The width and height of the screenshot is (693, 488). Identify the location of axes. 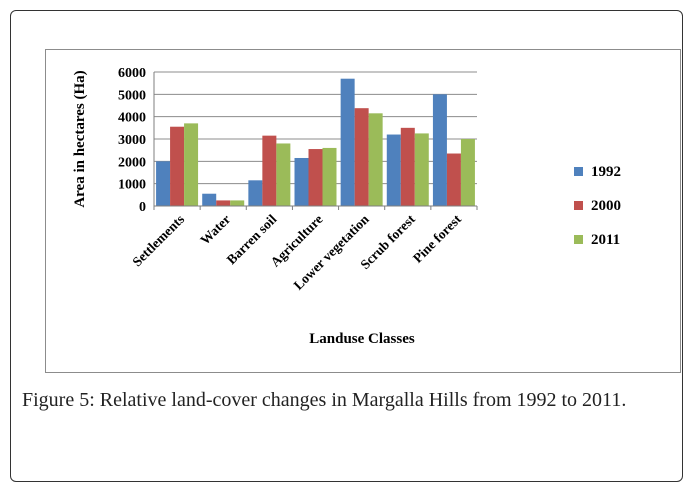
(315, 141).